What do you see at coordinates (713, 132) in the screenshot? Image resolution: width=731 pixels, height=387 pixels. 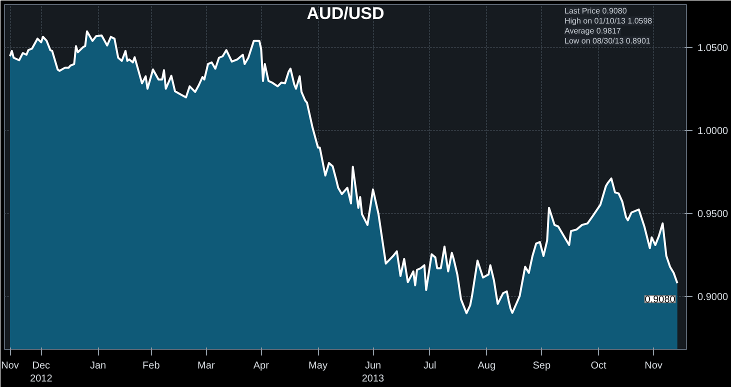 I see `y-tick-label: 1.0000` at bounding box center [713, 132].